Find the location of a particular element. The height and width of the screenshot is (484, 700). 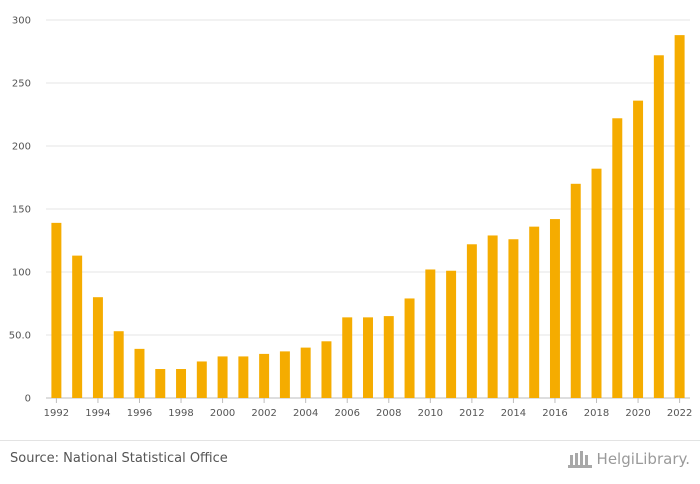

x-tick-label: 2010 is located at coordinates (430, 413).